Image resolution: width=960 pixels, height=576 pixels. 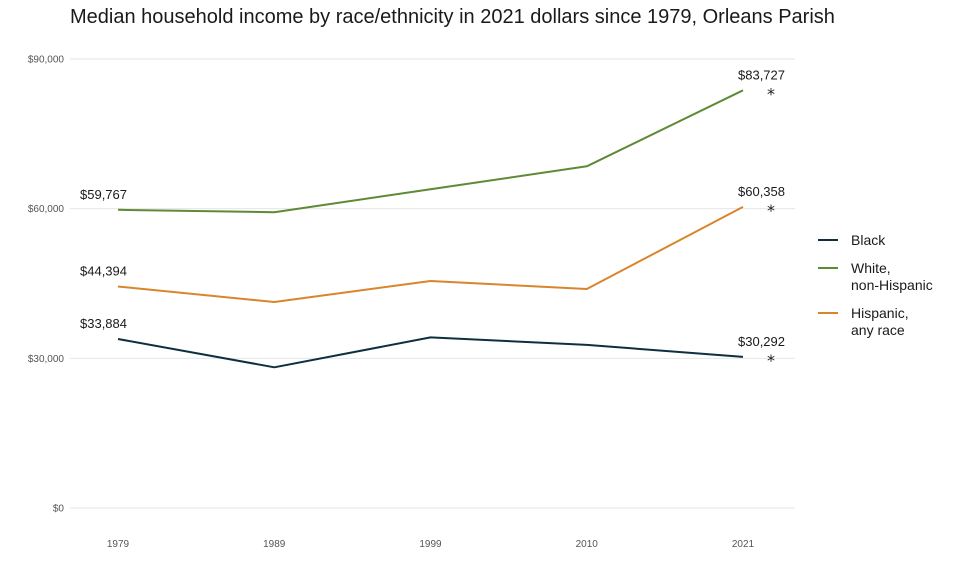 What do you see at coordinates (587, 544) in the screenshot?
I see `x-tick-label: 2010` at bounding box center [587, 544].